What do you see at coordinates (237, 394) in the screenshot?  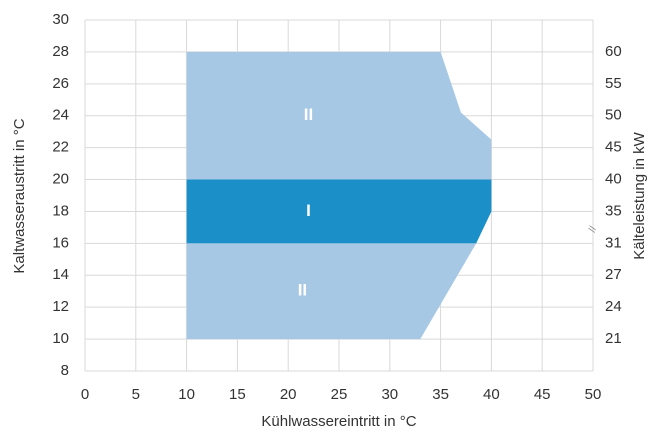 I see `x-tick-label: 15` at bounding box center [237, 394].